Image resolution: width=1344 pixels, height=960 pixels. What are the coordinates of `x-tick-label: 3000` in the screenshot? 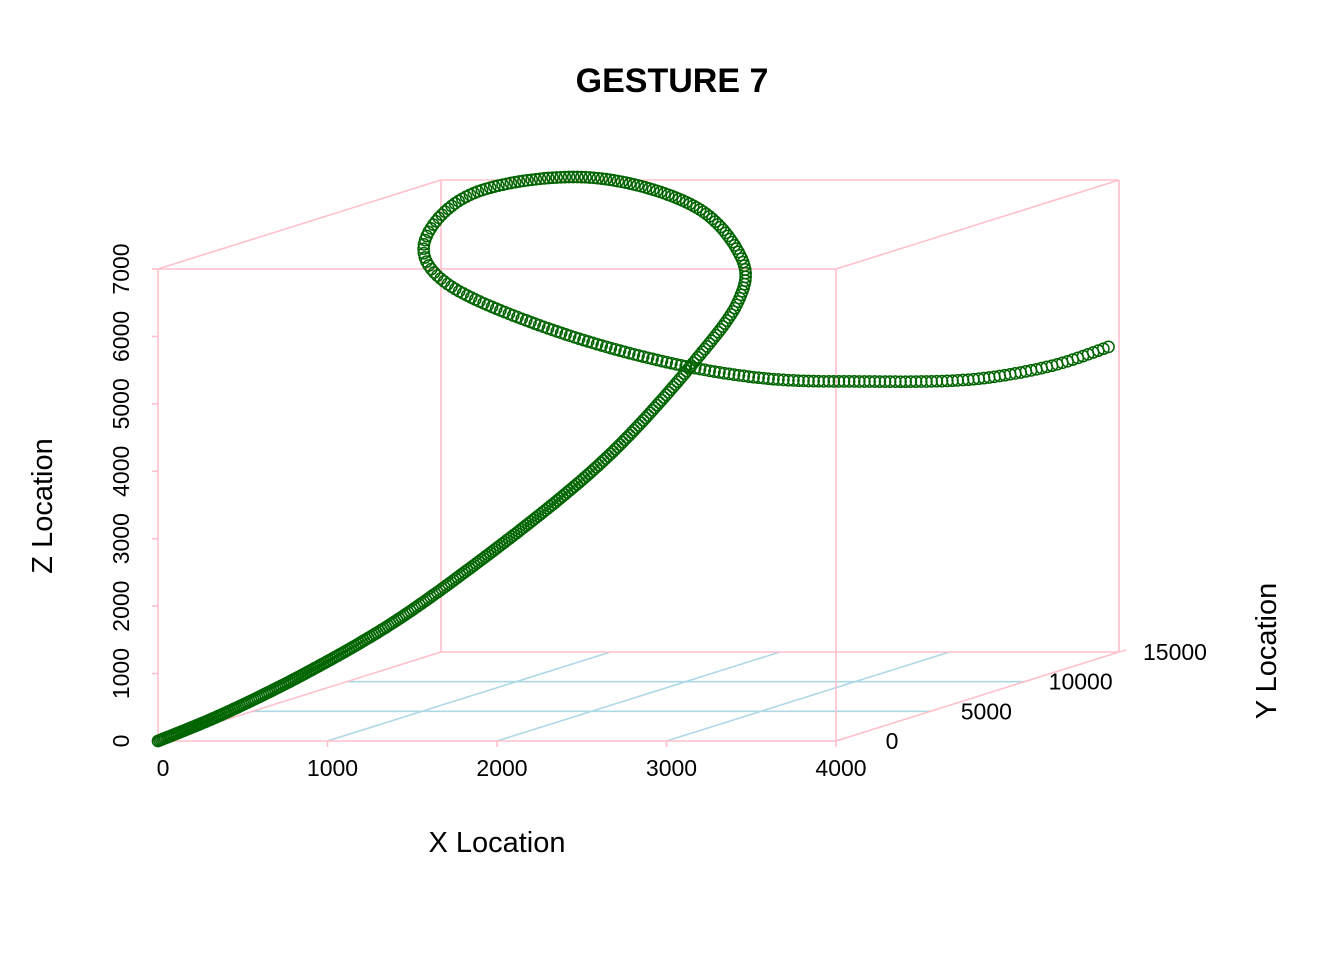 It's located at (671, 768).